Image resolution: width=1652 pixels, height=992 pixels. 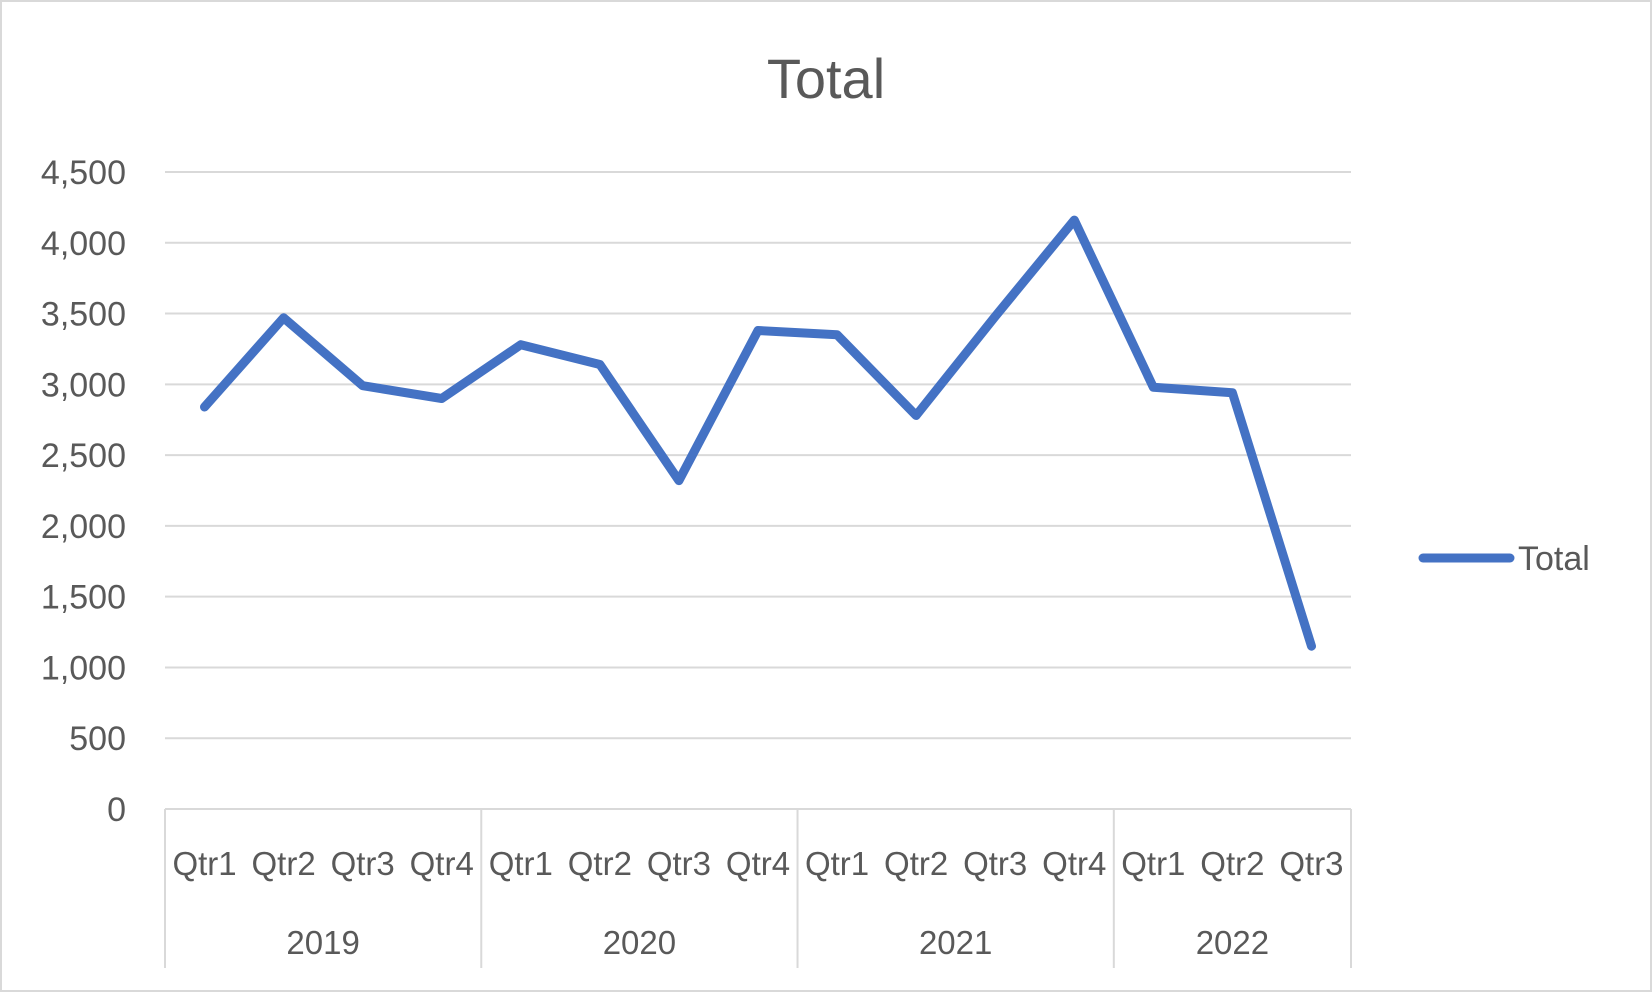 What do you see at coordinates (83, 598) in the screenshot?
I see `y-tick-label: 1,500` at bounding box center [83, 598].